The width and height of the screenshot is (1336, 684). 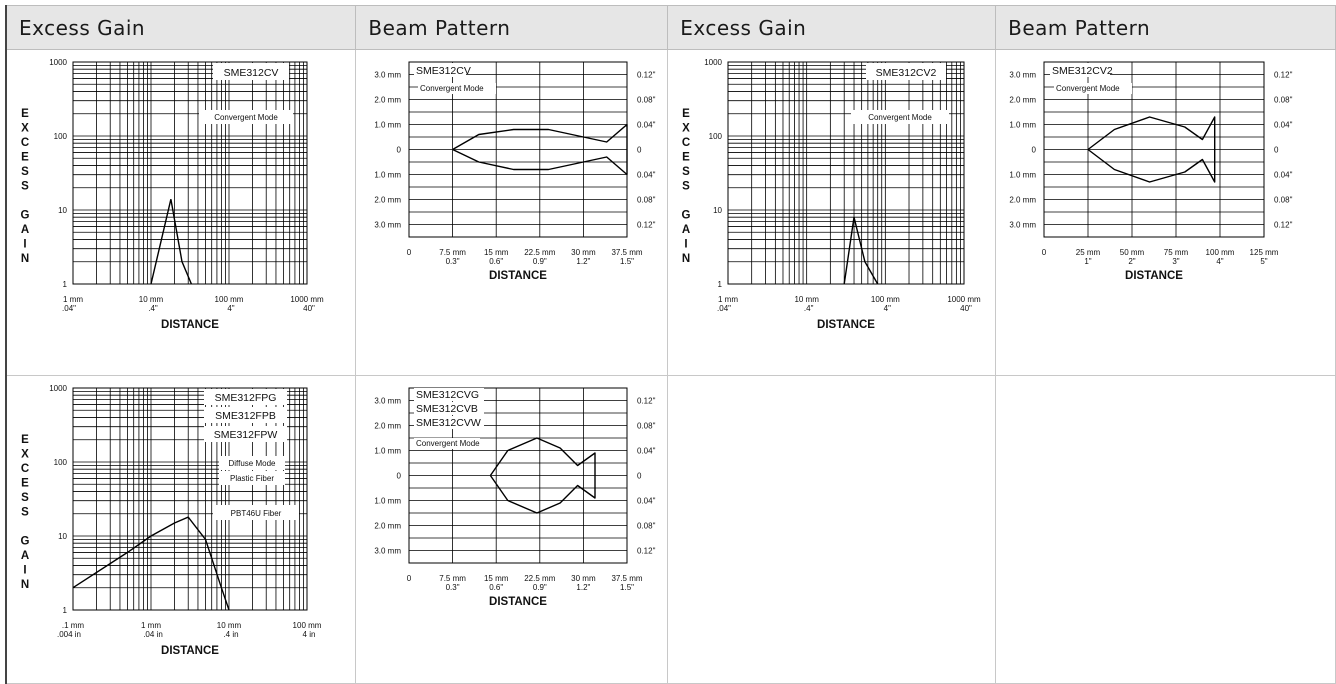 I want to click on annotation-label: SME312FPG, so click(x=245, y=397).